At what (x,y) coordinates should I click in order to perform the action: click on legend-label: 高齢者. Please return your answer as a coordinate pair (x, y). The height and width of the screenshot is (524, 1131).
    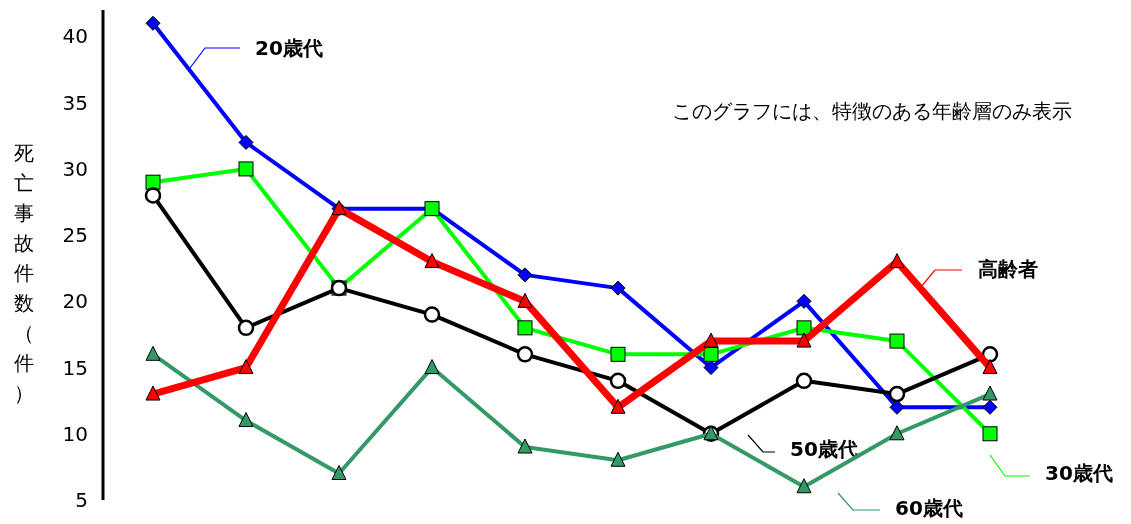
    Looking at the image, I should click on (1008, 269).